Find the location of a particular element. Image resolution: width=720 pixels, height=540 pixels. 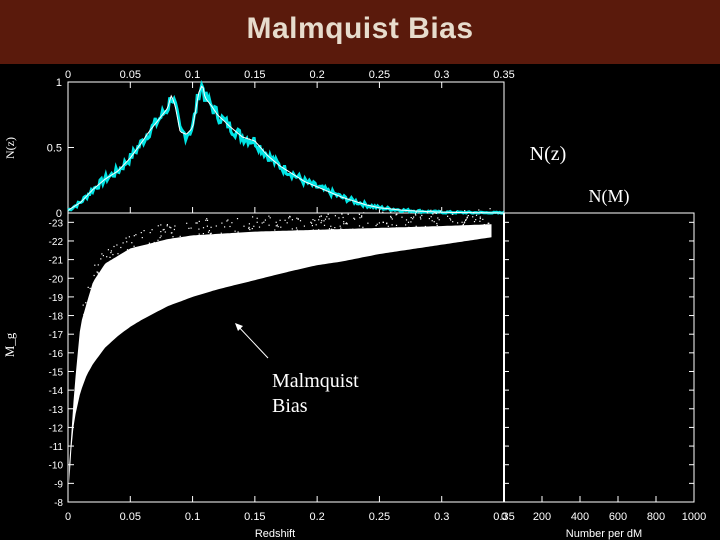

nz-x-tick-label: 0.3 is located at coordinates (441, 75).